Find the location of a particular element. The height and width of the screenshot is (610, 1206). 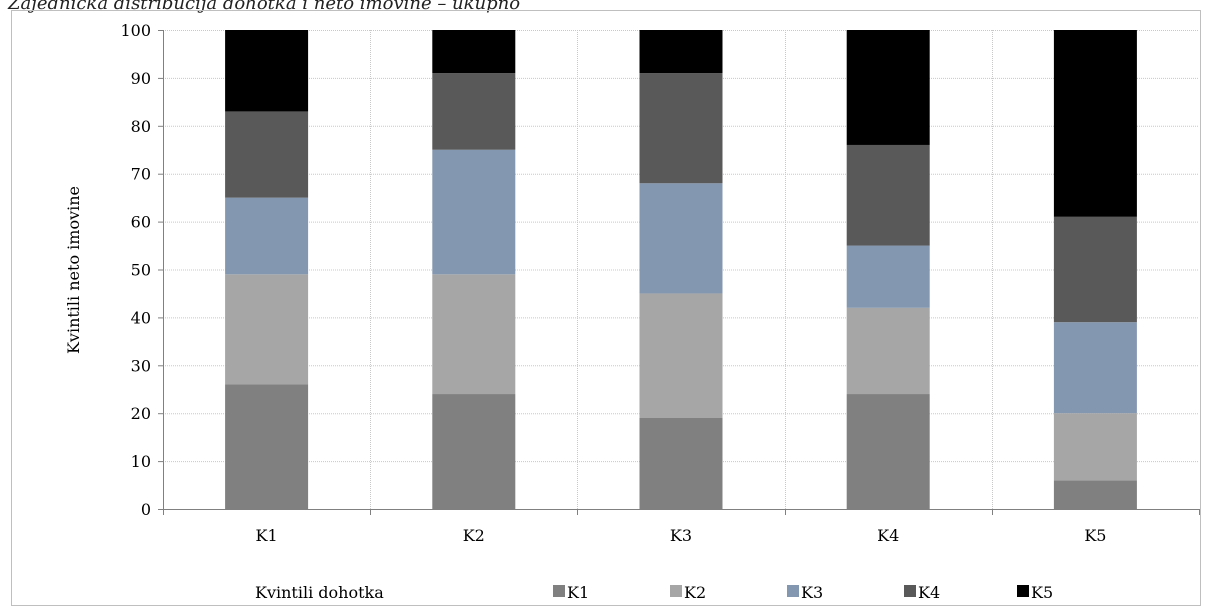

legend-swatch-k4 is located at coordinates (910, 591).